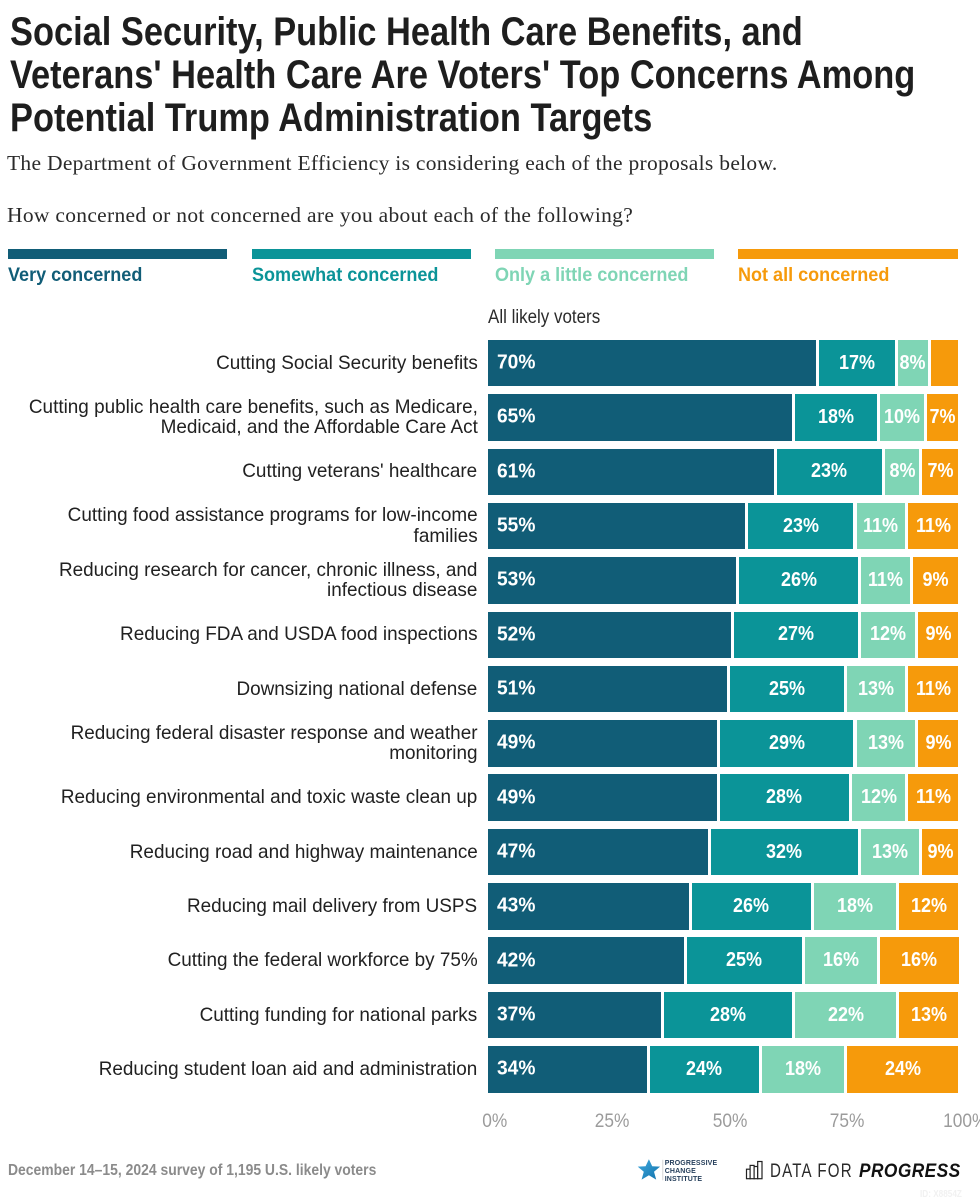 This screenshot has height=1200, width=980. I want to click on svg-text: PROGRESSIVE, so click(691, 1163).